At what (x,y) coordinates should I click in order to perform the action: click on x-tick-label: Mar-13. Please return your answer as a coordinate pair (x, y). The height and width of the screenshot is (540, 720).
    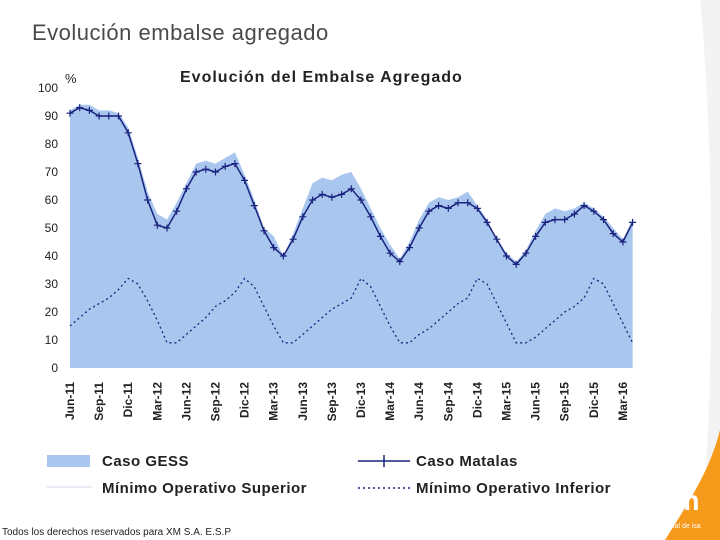
    Looking at the image, I should click on (274, 401).